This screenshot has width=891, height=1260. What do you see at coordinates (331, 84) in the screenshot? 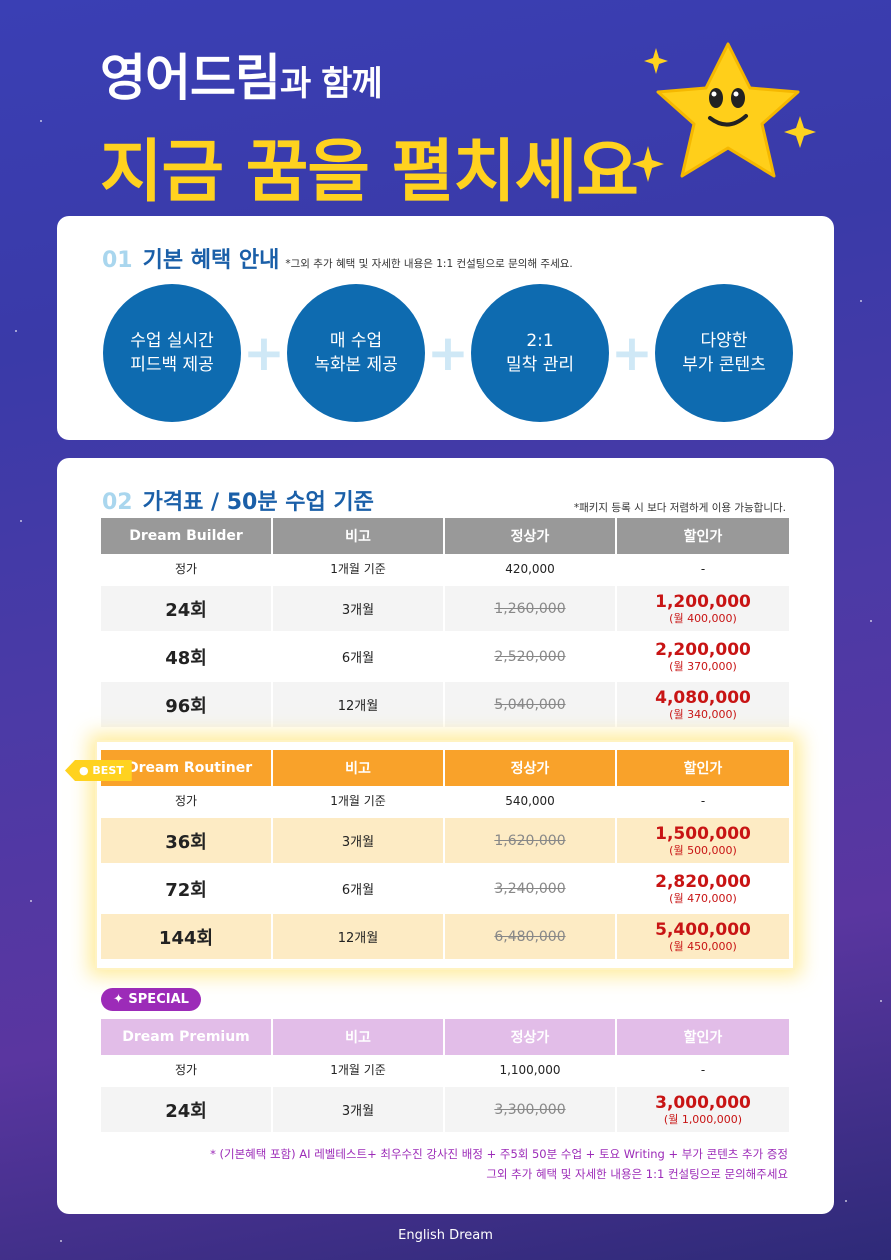
I see `hero-title-suffix: 과 함께` at bounding box center [331, 84].